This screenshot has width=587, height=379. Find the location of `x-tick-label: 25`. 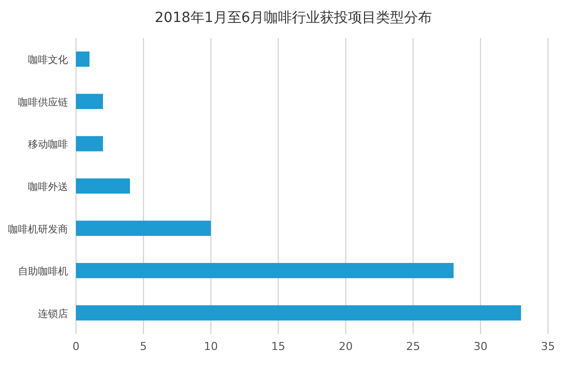

x-tick-label: 25 is located at coordinates (413, 346).